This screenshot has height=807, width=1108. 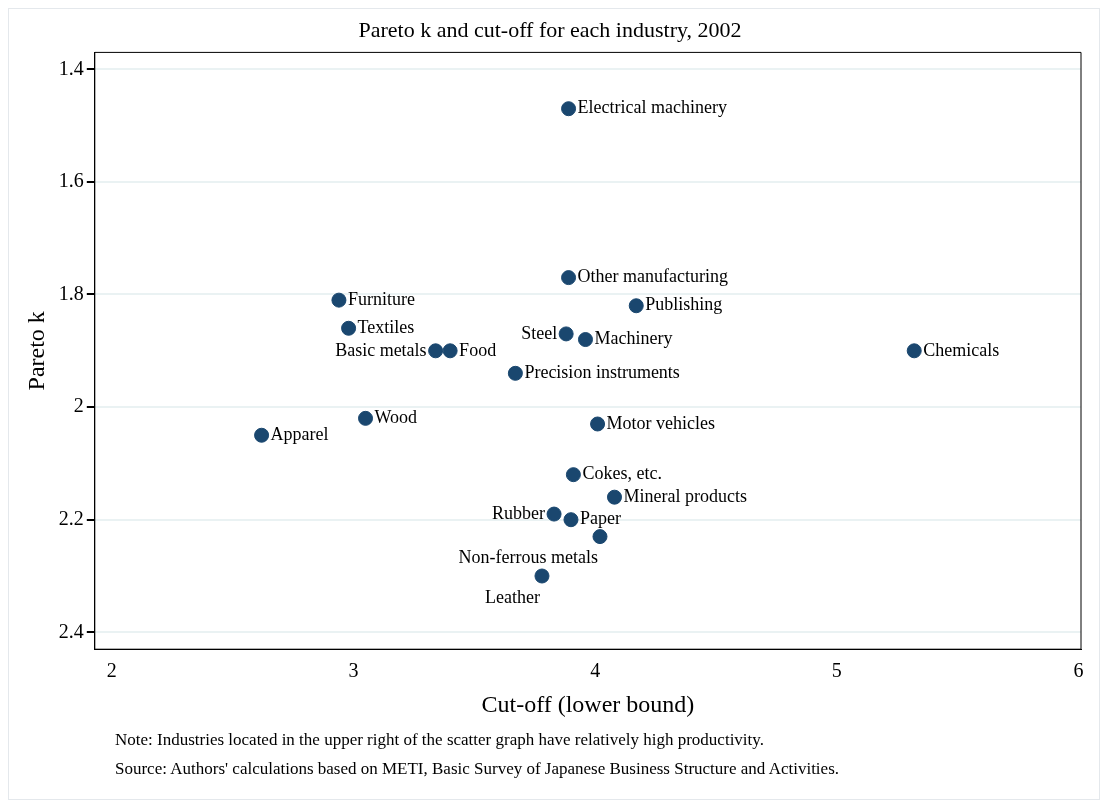 I want to click on y-tick-label: 1.6, so click(x=71, y=180).